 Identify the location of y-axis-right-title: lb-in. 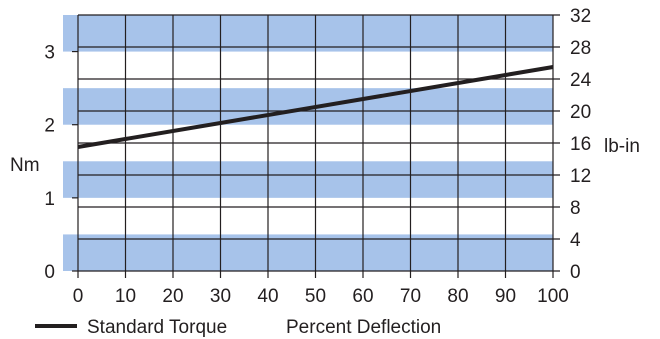
(622, 146).